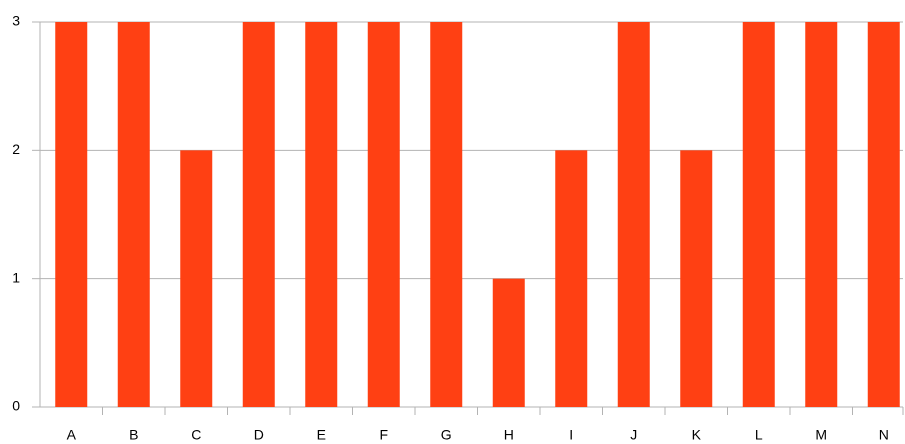 This screenshot has height=444, width=905. I want to click on x-tick-label: B, so click(133, 435).